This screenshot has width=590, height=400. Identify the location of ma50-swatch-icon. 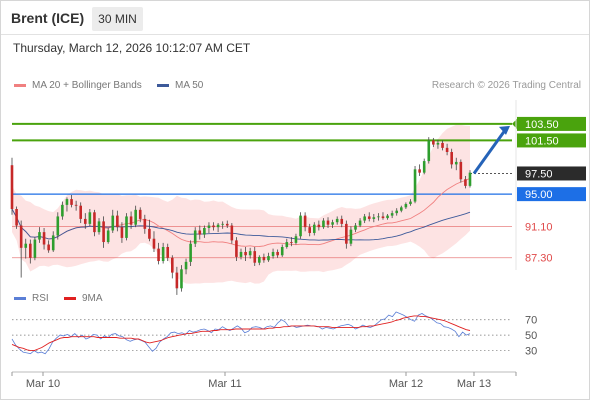
(163, 85).